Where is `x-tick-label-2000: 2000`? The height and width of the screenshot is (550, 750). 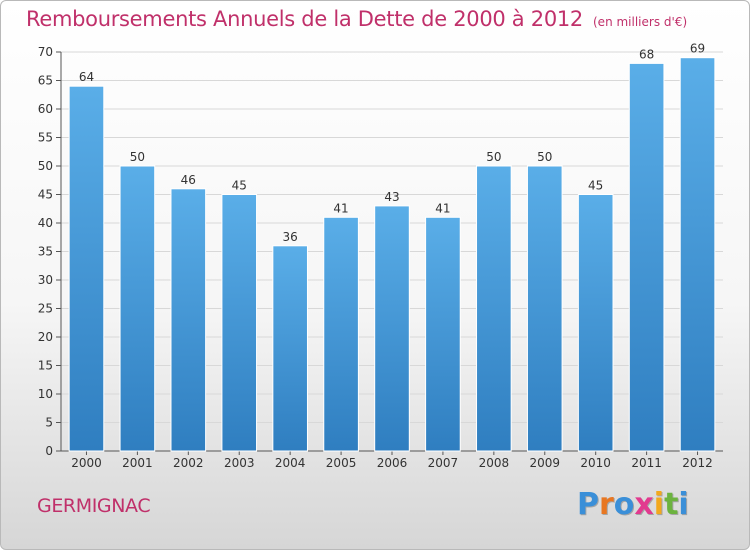
x-tick-label-2000: 2000 is located at coordinates (86, 463).